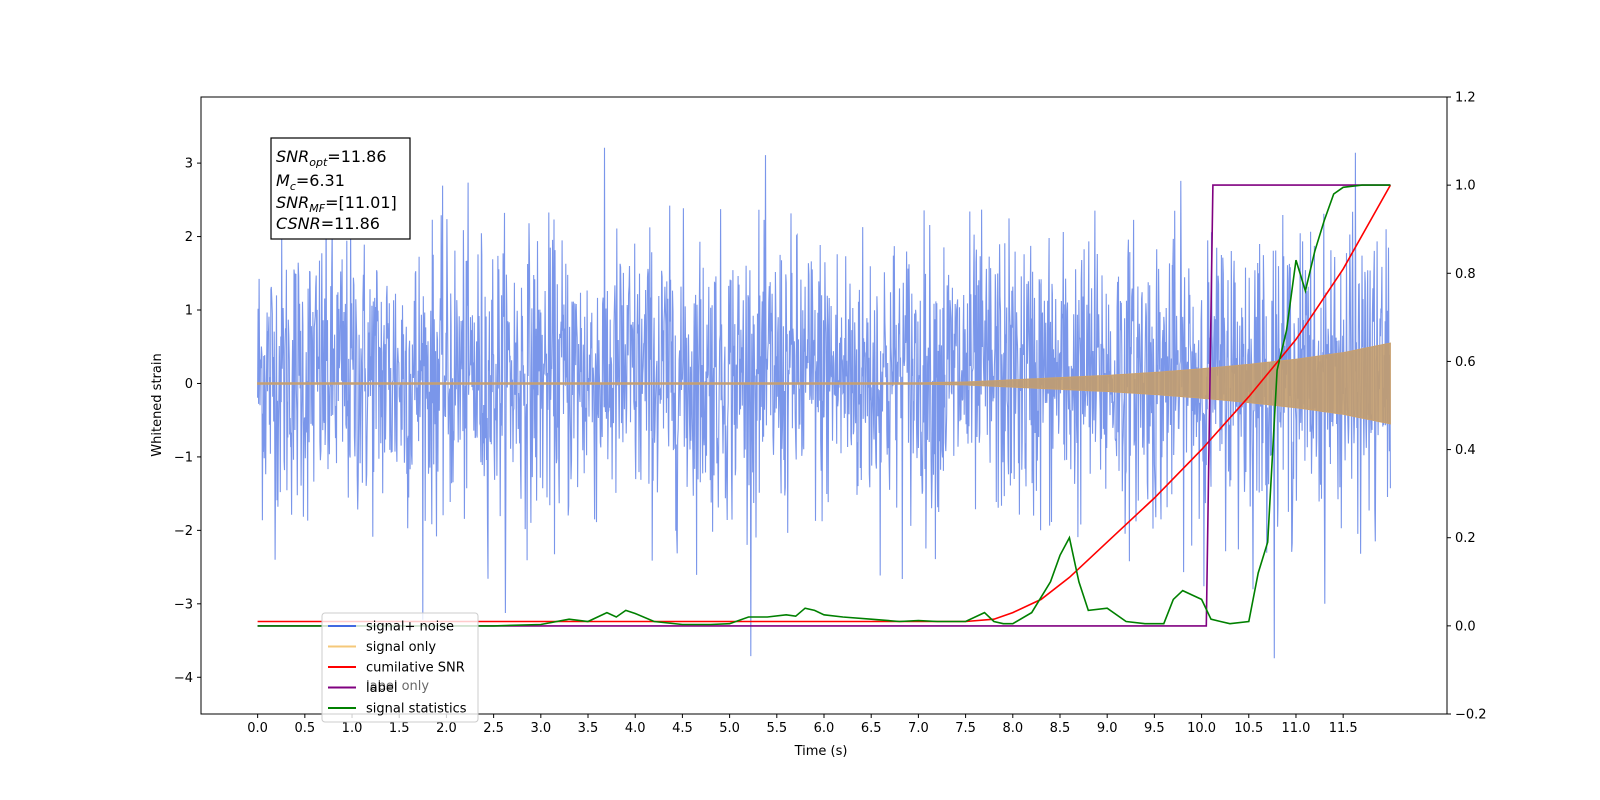 Image resolution: width=1600 pixels, height=800 pixels. Describe the element at coordinates (776, 728) in the screenshot. I see `x-tick-label: 5.5` at that location.